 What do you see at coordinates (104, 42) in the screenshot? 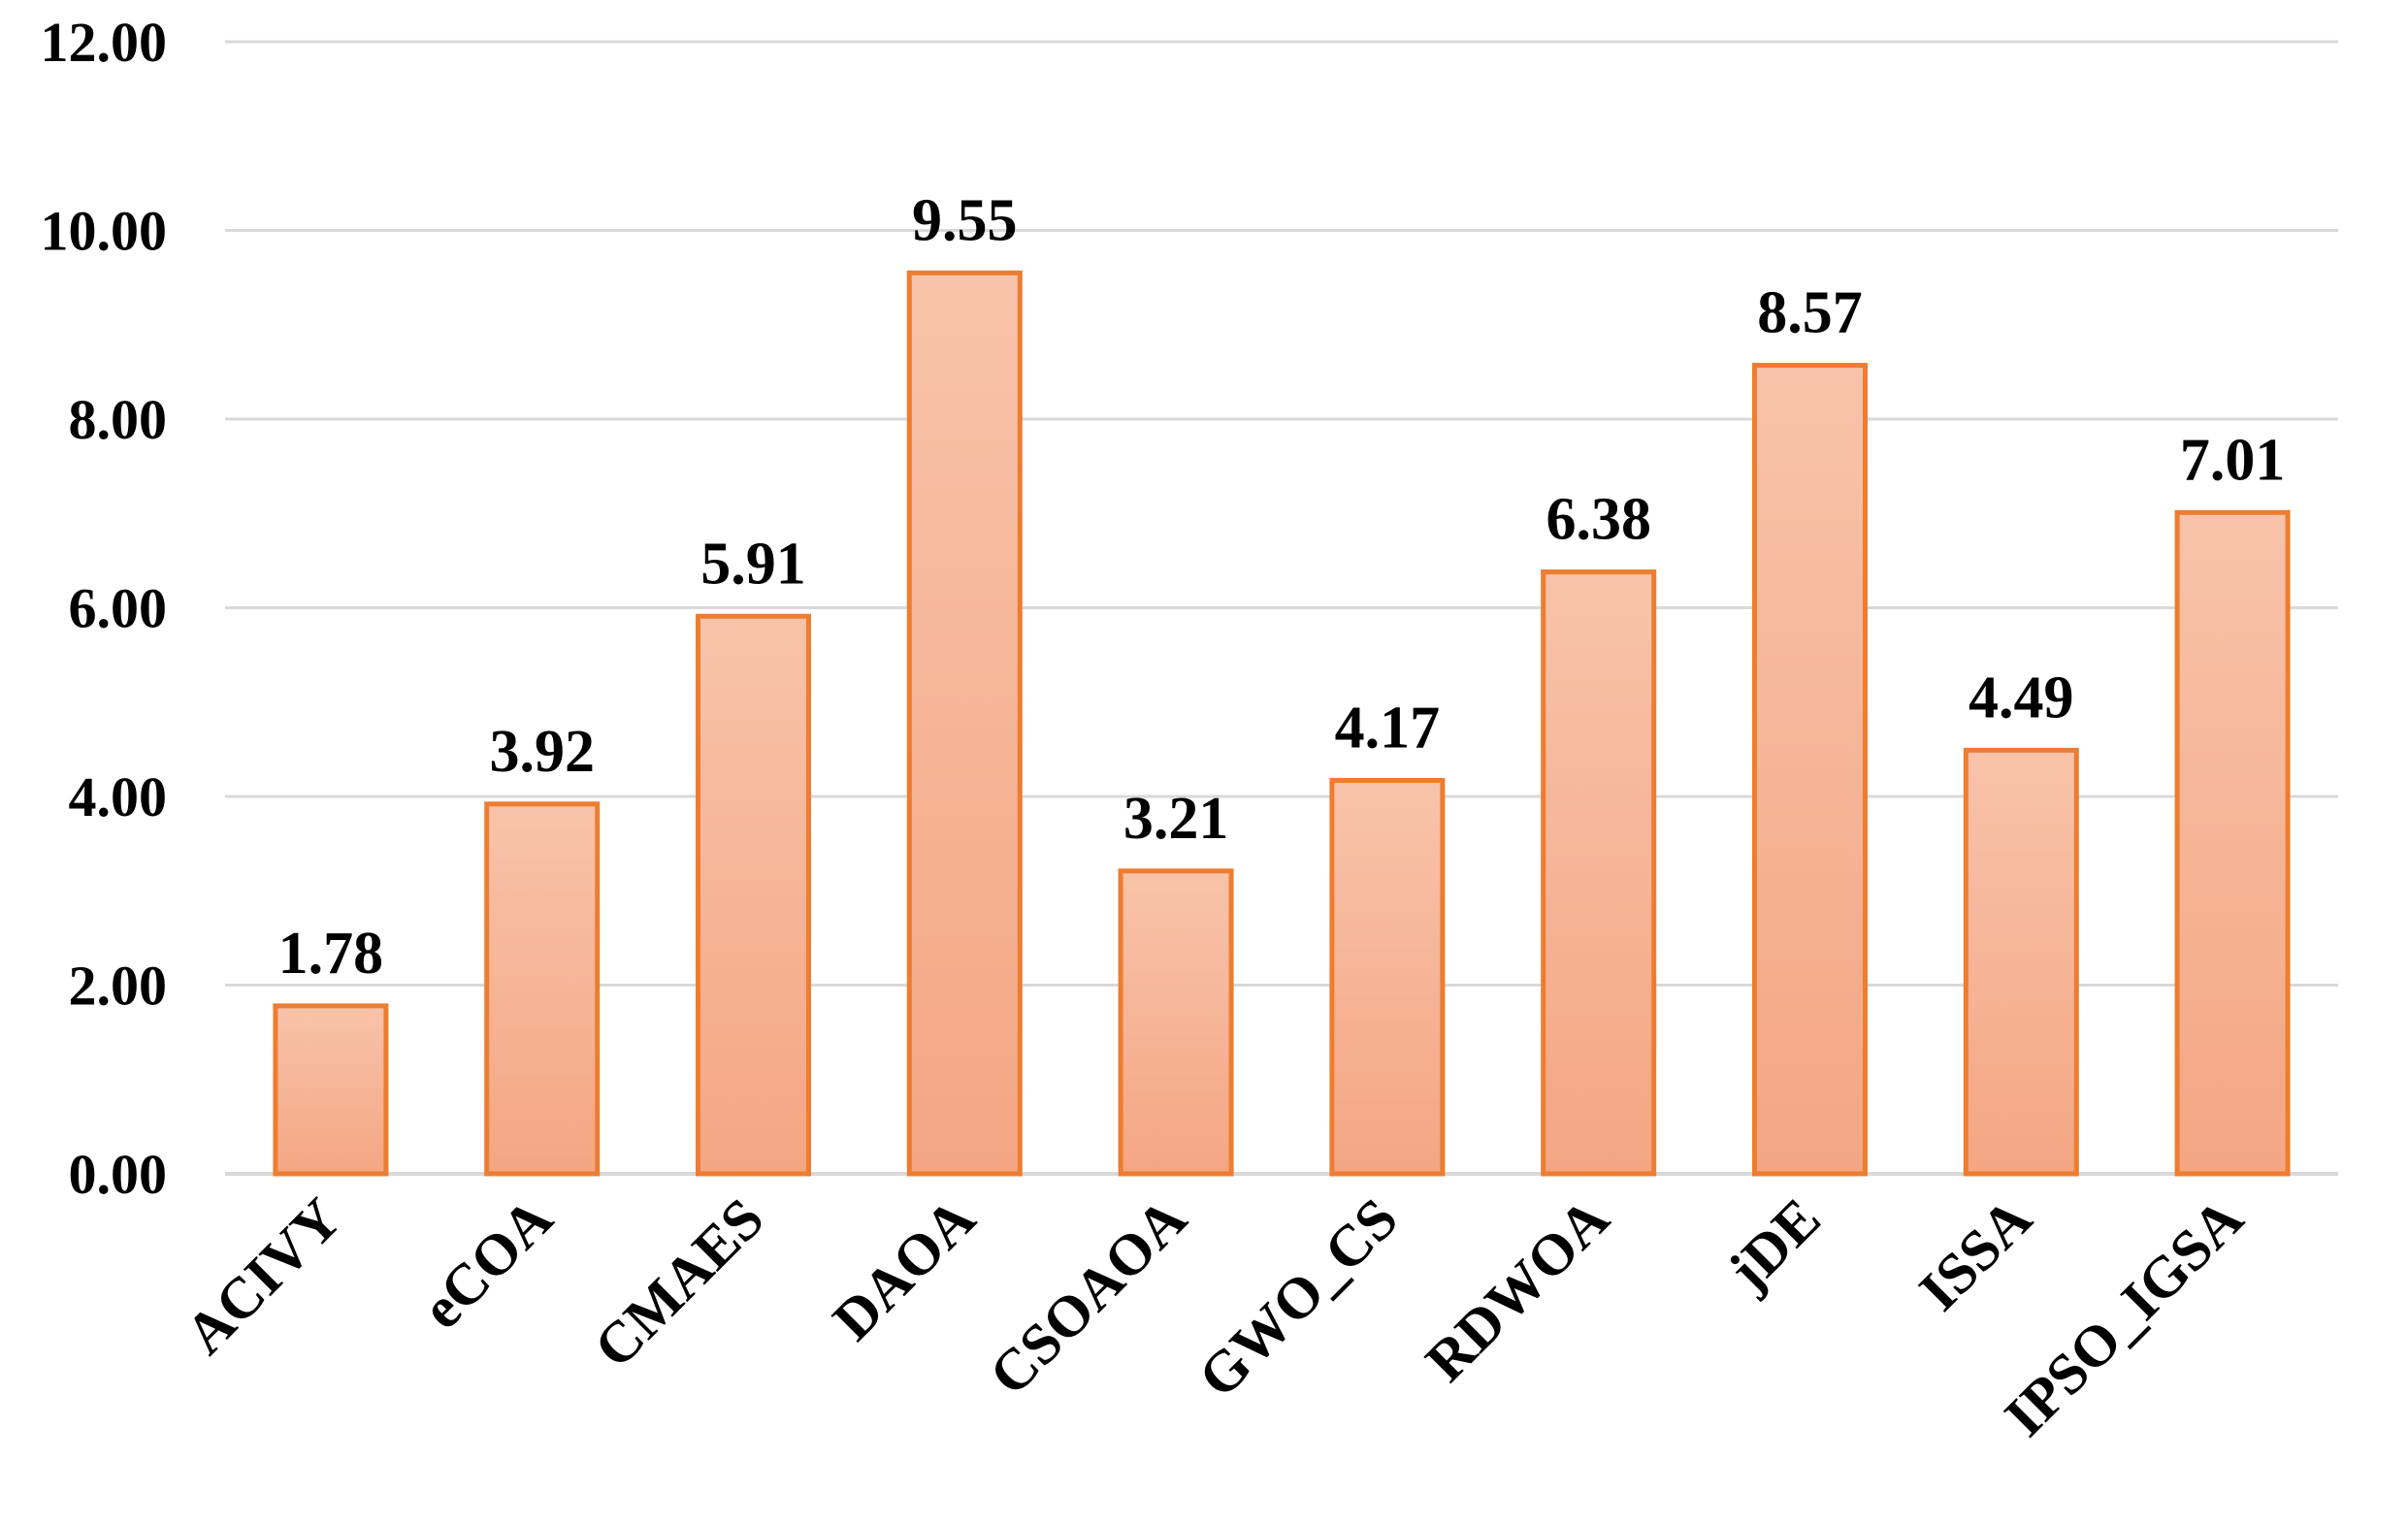
I see `y-tick-label: 12.00` at bounding box center [104, 42].